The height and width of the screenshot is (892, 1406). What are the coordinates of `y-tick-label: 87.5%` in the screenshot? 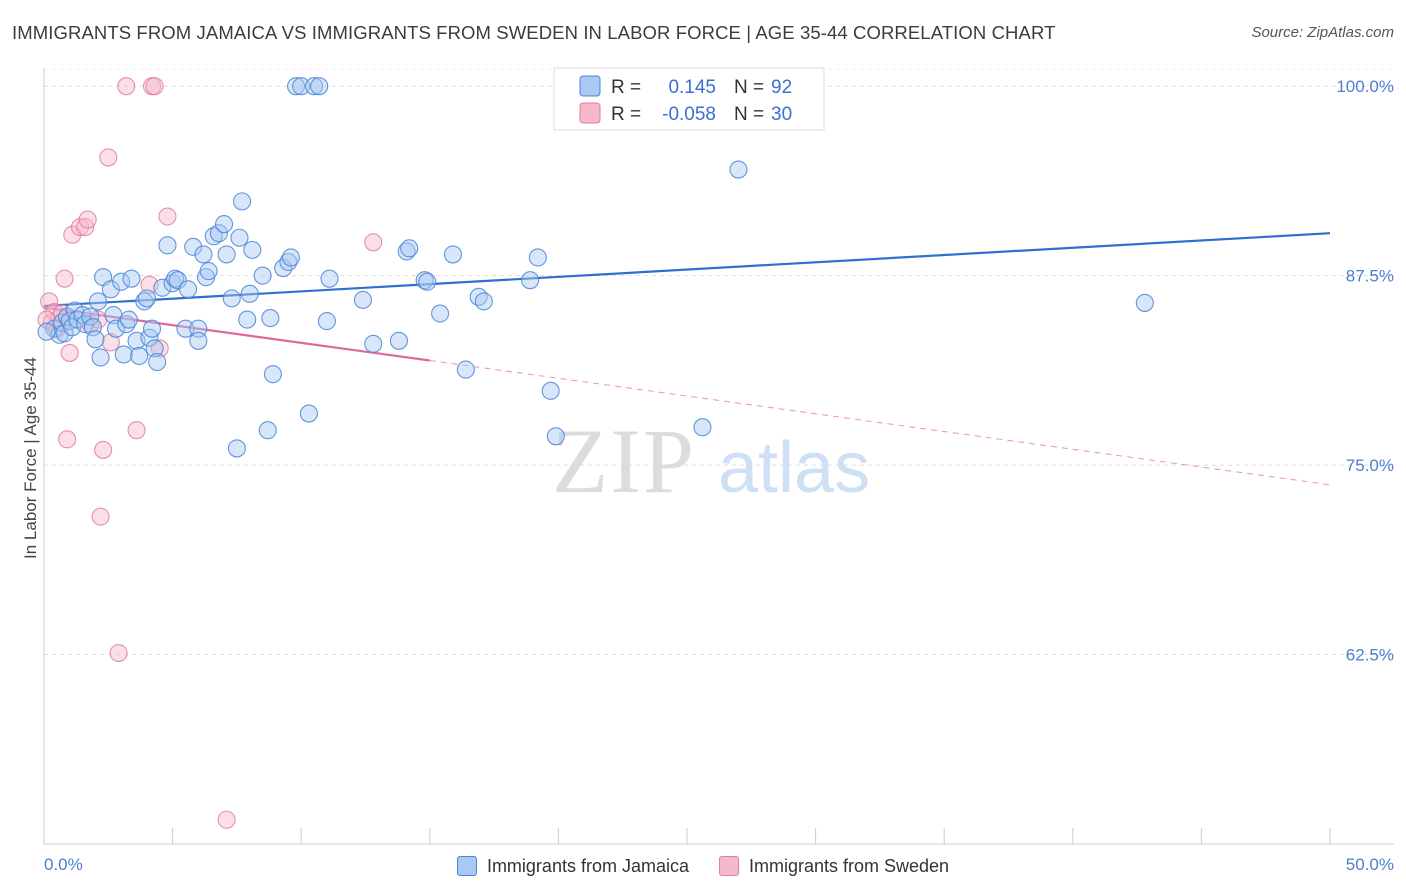 It's located at (1370, 276).